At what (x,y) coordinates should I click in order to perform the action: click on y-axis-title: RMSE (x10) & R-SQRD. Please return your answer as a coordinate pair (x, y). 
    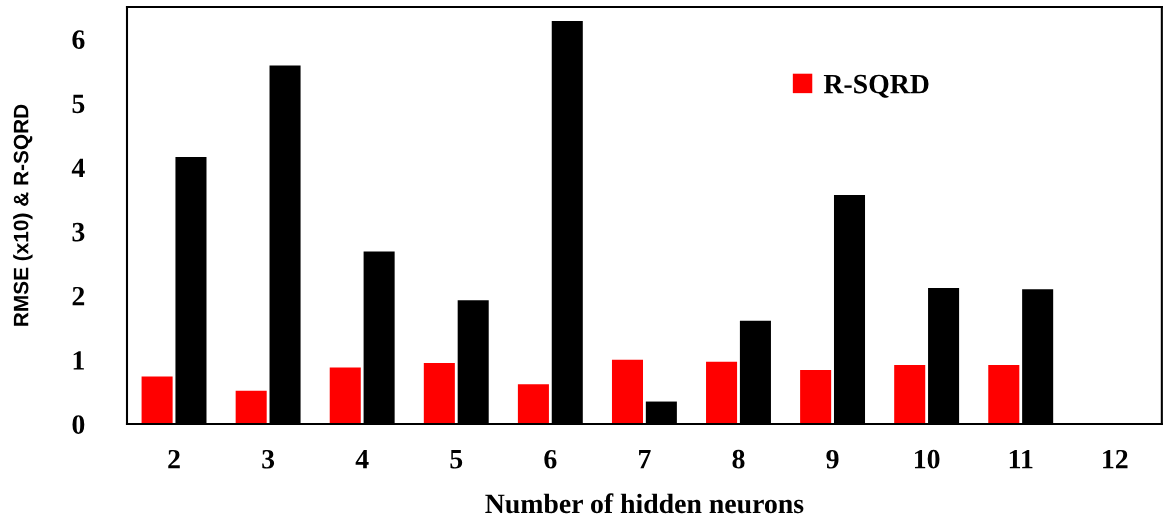
    Looking at the image, I should click on (23, 215).